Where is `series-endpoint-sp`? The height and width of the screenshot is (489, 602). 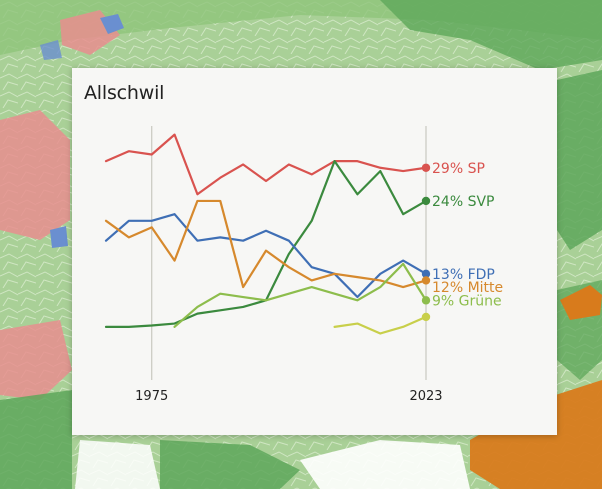 series-endpoint-sp is located at coordinates (426, 167).